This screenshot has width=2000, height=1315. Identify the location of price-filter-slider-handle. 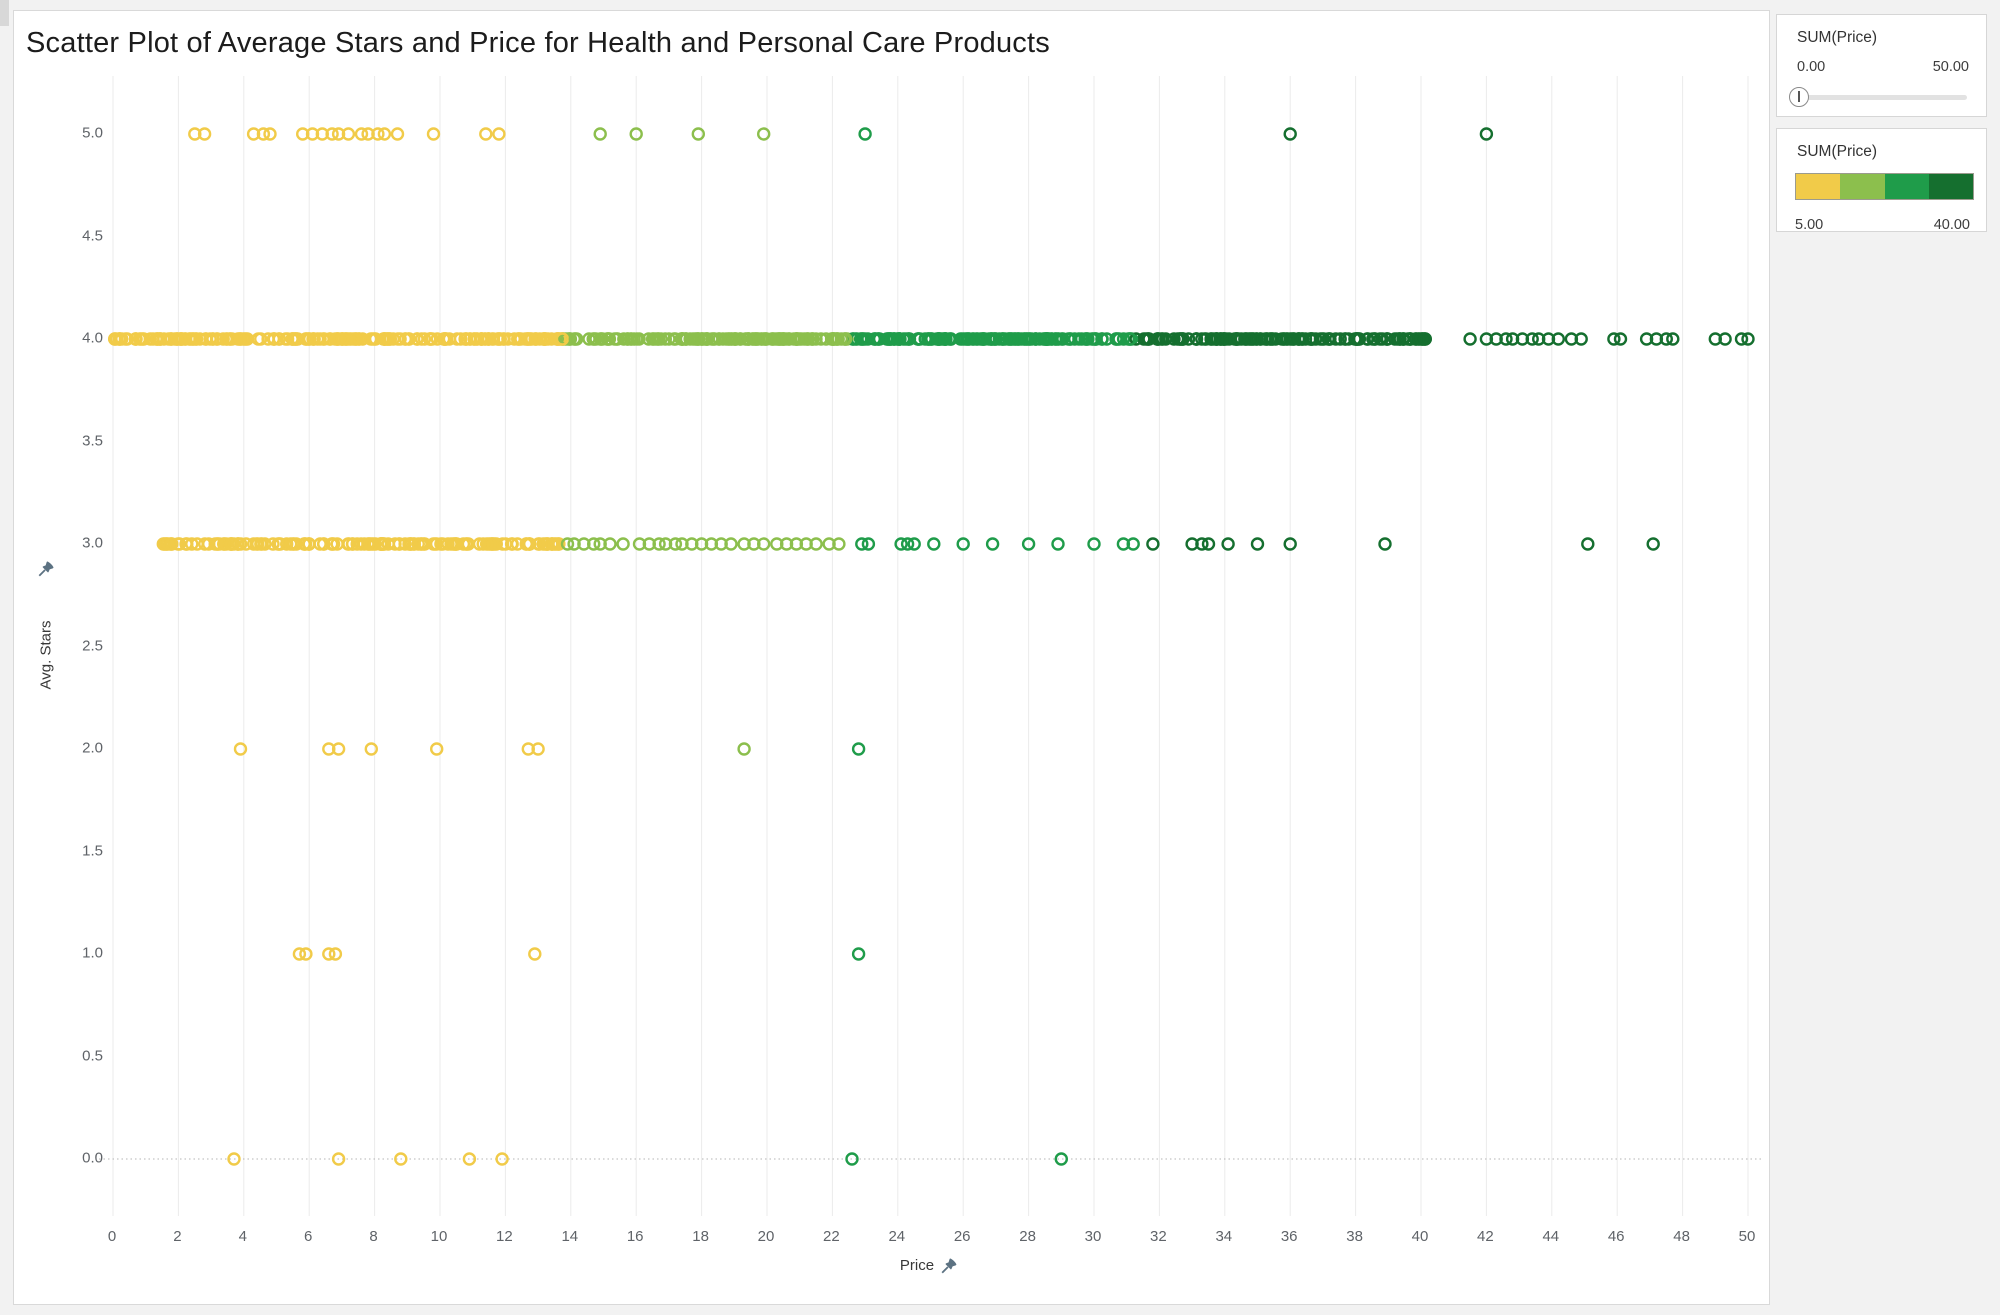
(1799, 97).